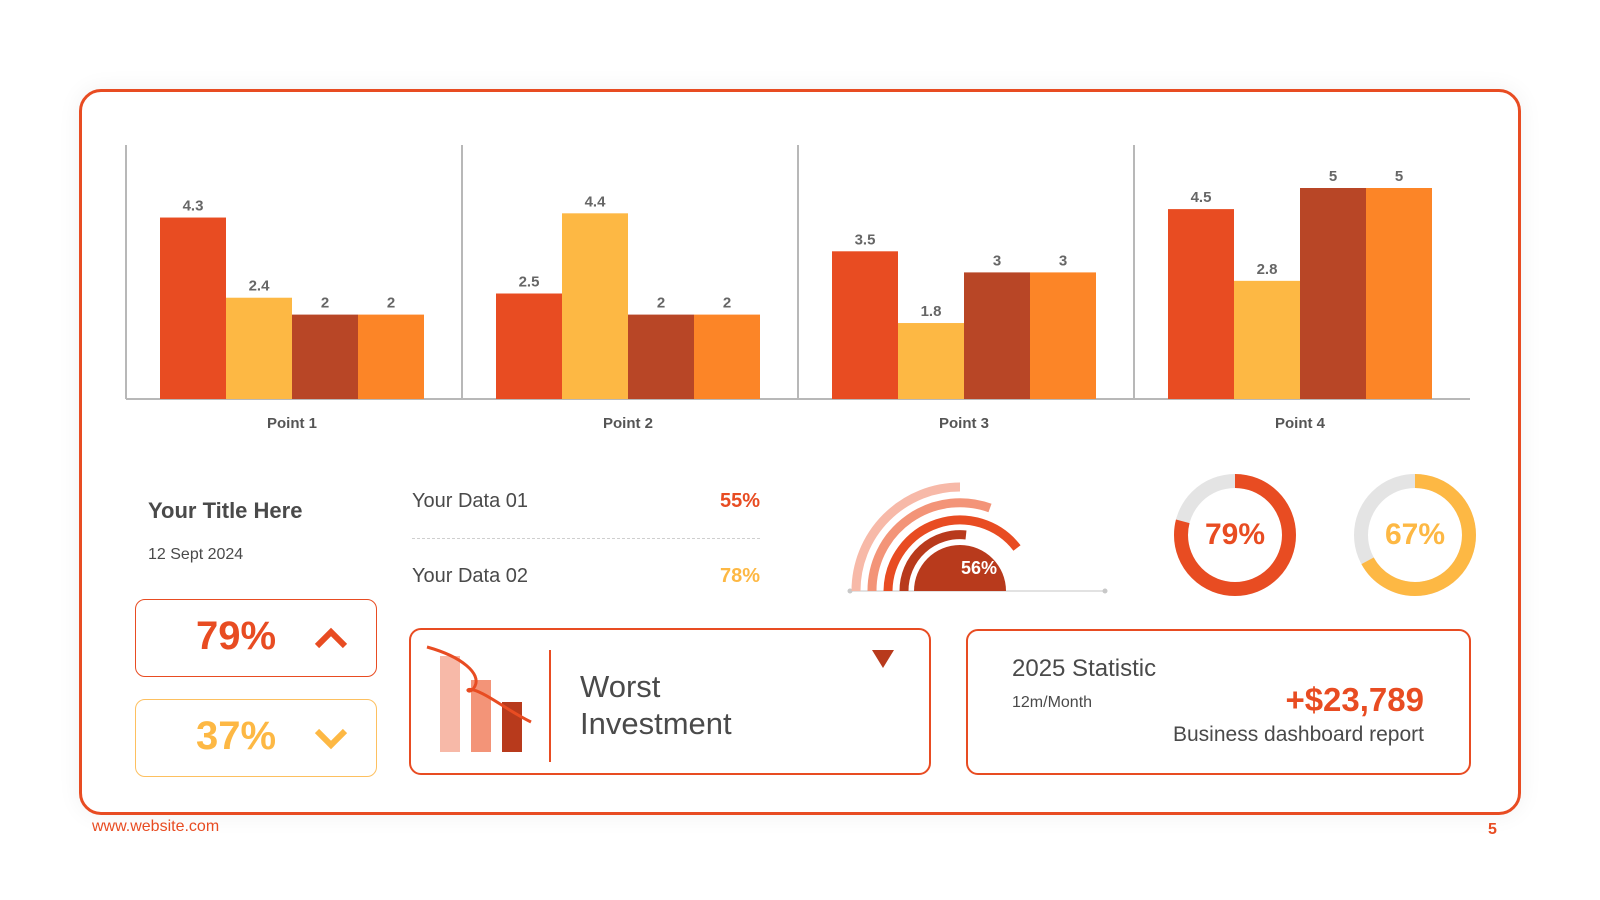 The image size is (1600, 900). Describe the element at coordinates (196, 554) in the screenshot. I see `summary-date: 12 Sept 2024` at that location.